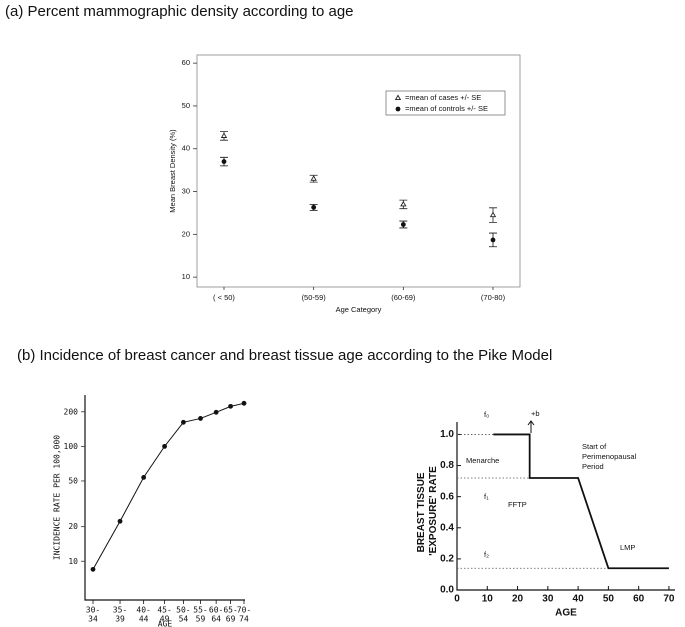 The width and height of the screenshot is (685, 627). What do you see at coordinates (447, 559) in the screenshot?
I see `y-tick-label: 0.2` at bounding box center [447, 559].